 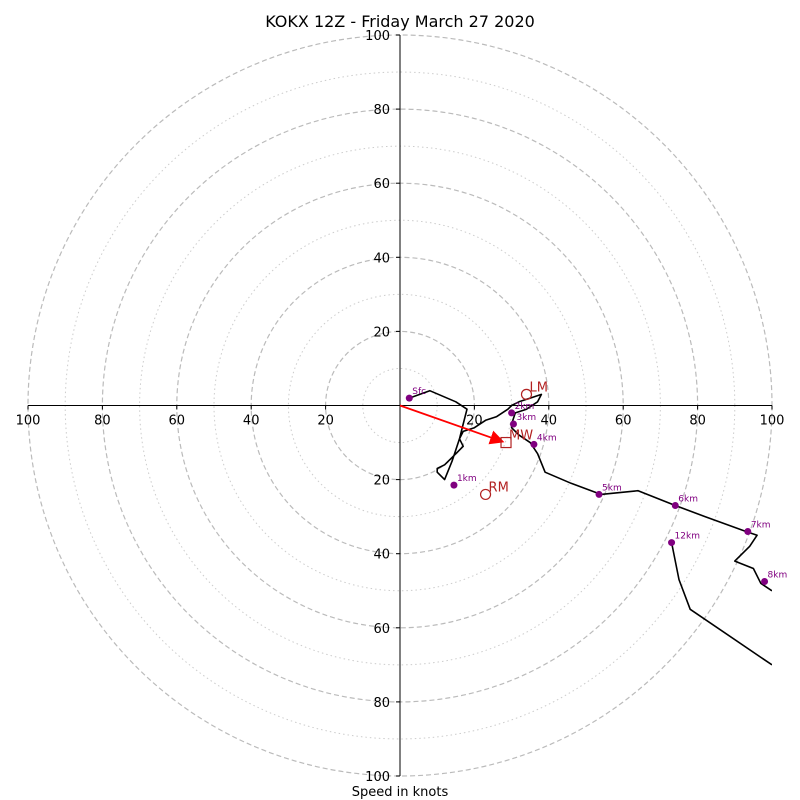 What do you see at coordinates (721, 604) in the screenshot?
I see `hodograph-trace-upper` at bounding box center [721, 604].